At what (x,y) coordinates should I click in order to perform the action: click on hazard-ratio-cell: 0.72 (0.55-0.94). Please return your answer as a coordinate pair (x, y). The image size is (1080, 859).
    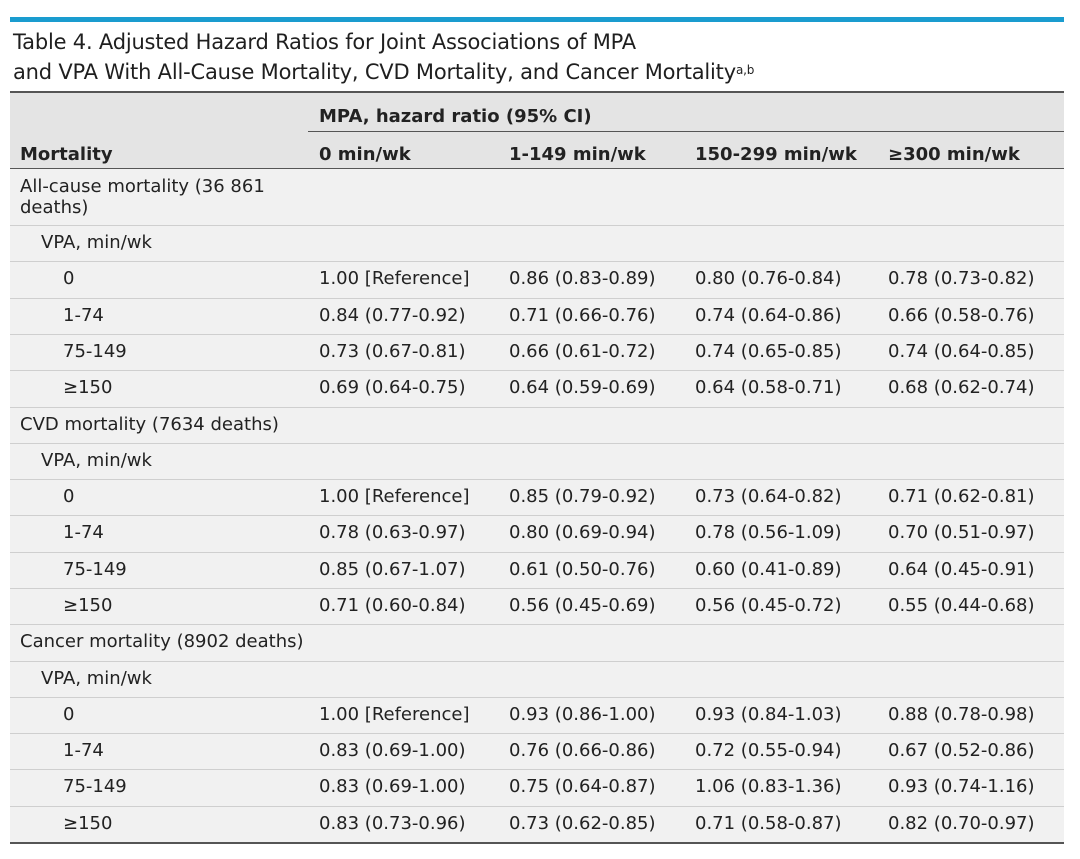
    Looking at the image, I should click on (768, 750).